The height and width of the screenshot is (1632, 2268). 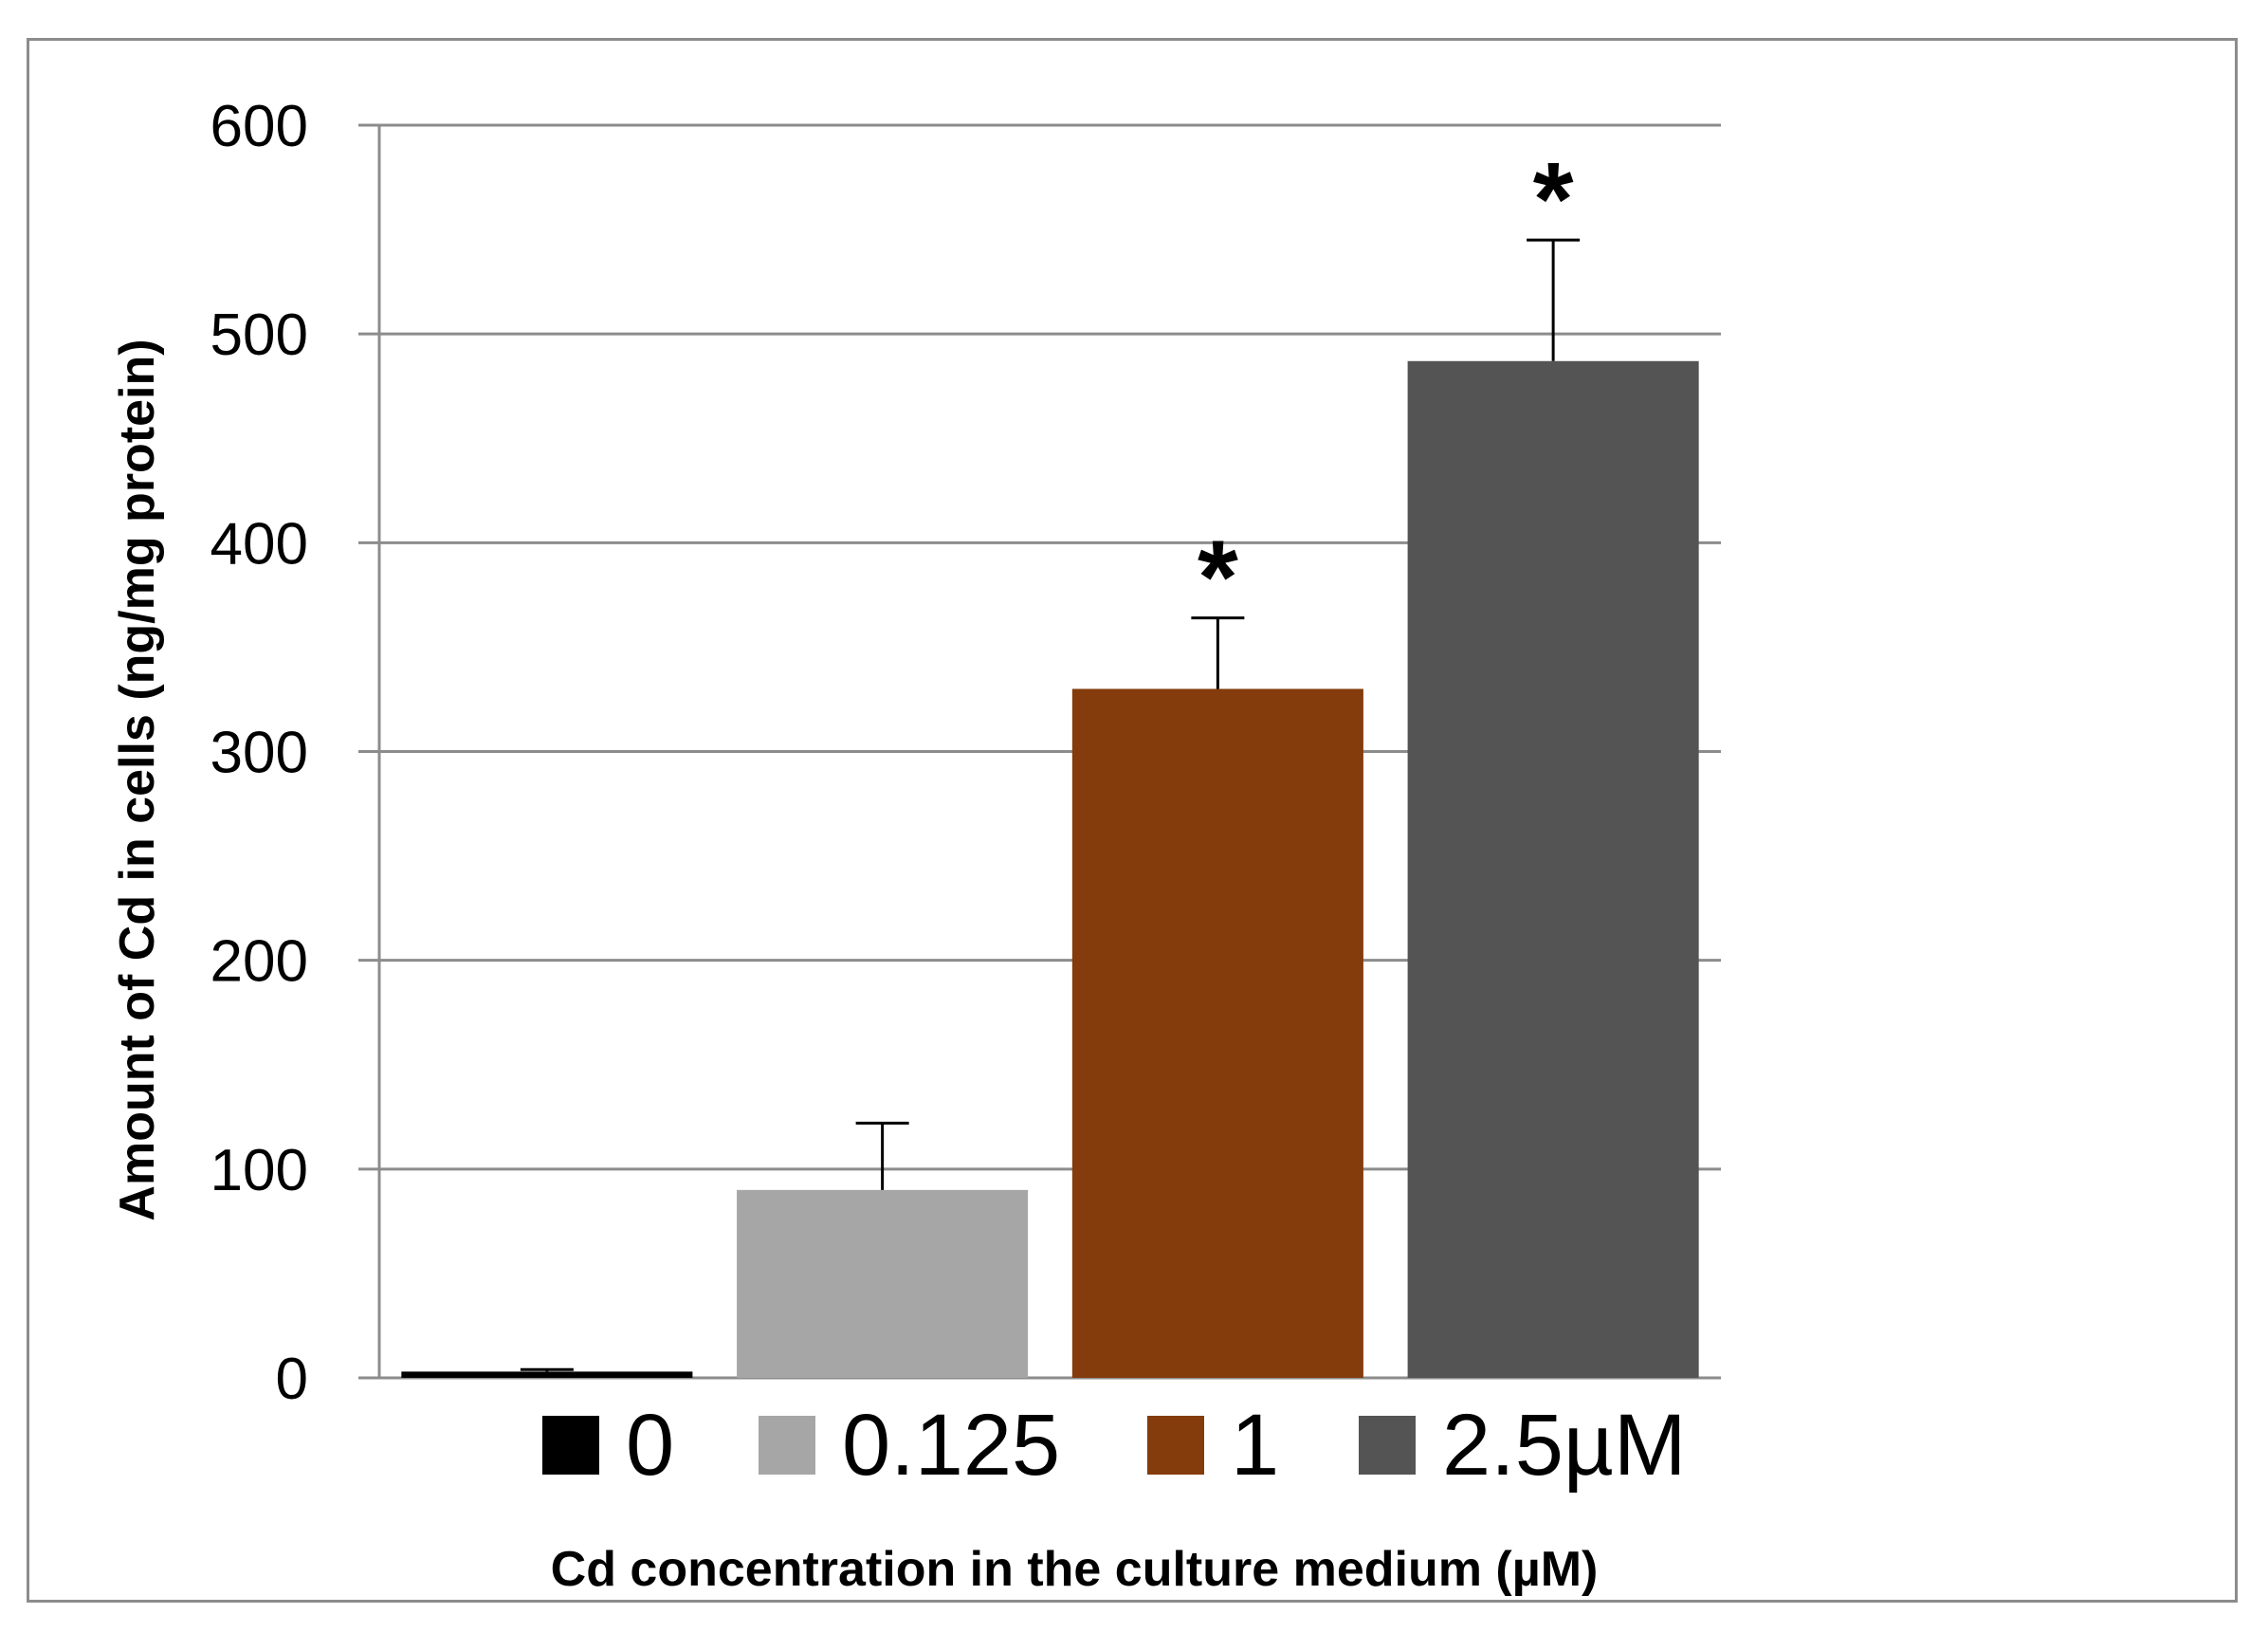 I want to click on y-tick-label-300: 300, so click(x=259, y=753).